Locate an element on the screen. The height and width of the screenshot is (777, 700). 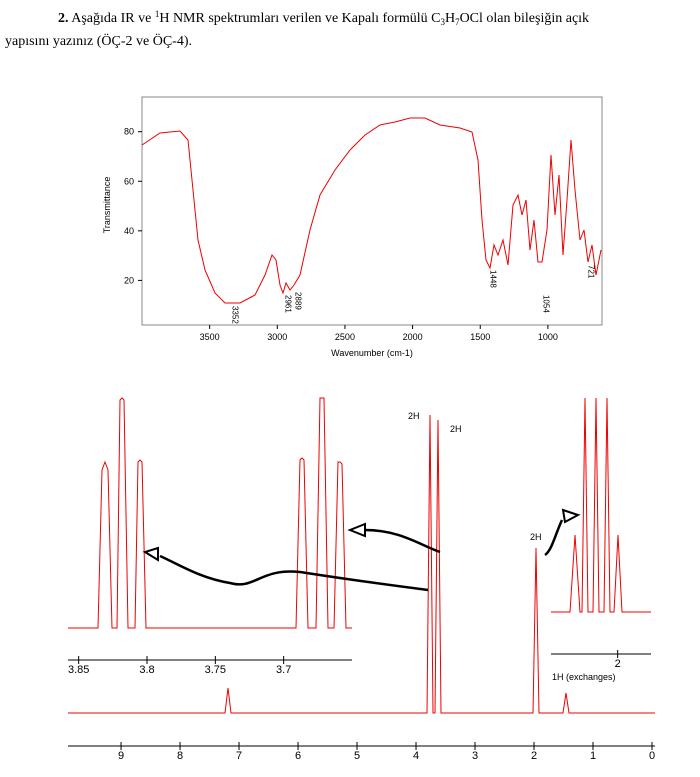
x-tick-label: 7 is located at coordinates (239, 756).